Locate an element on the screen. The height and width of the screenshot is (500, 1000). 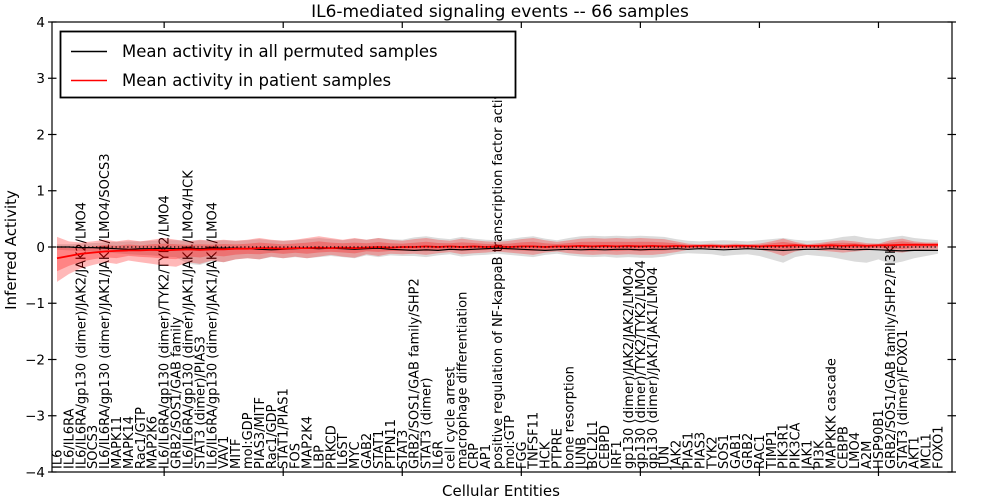
x-category-label: PIAS3/MITF is located at coordinates (260, 433).